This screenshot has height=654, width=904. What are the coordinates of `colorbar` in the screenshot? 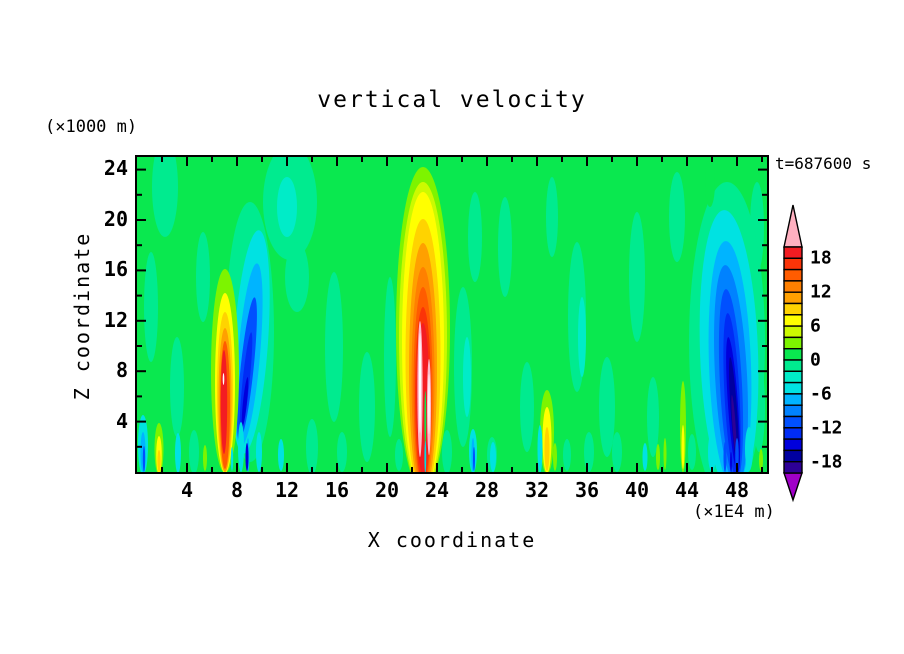 It's located at (793, 353).